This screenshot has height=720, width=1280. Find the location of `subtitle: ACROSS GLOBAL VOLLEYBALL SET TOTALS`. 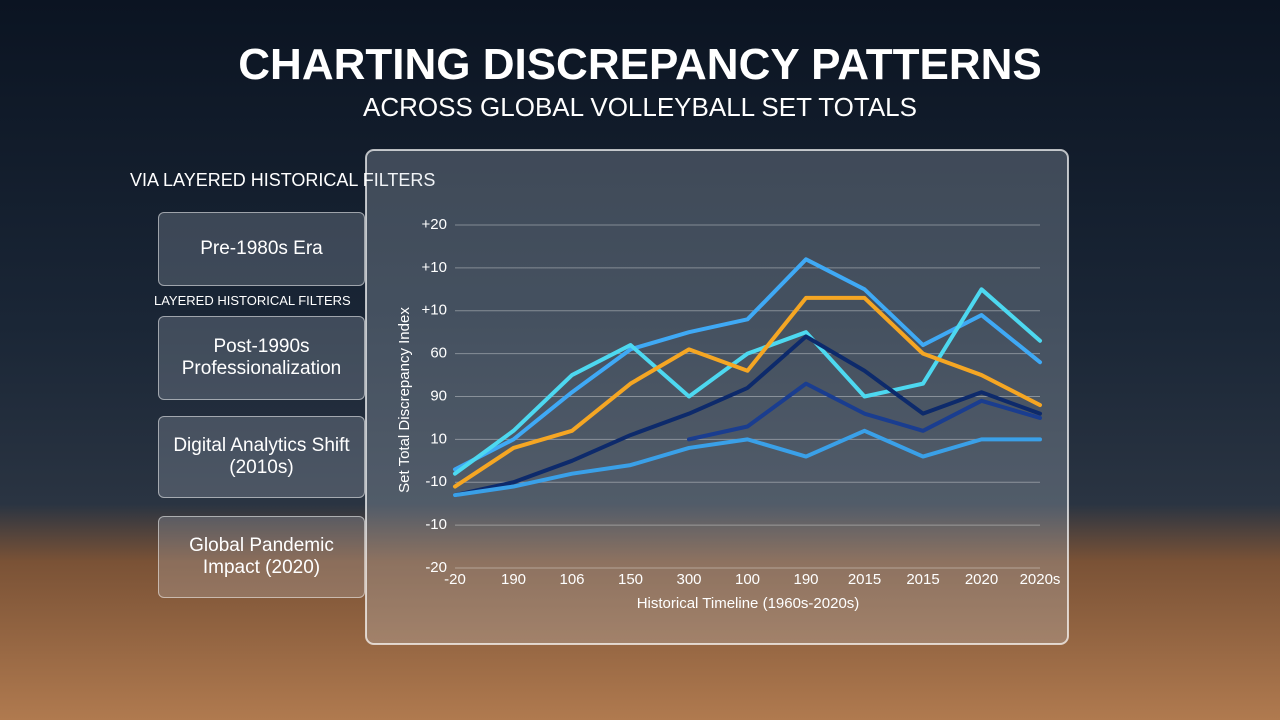

subtitle: ACROSS GLOBAL VOLLEYBALL SET TOTALS is located at coordinates (640, 107).